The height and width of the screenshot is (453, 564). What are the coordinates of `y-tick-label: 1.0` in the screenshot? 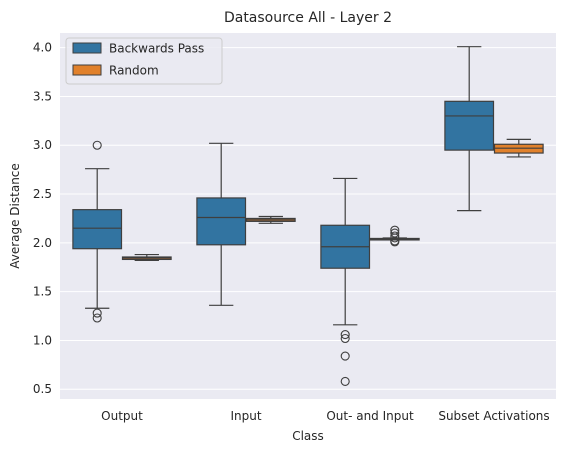 It's located at (42, 340).